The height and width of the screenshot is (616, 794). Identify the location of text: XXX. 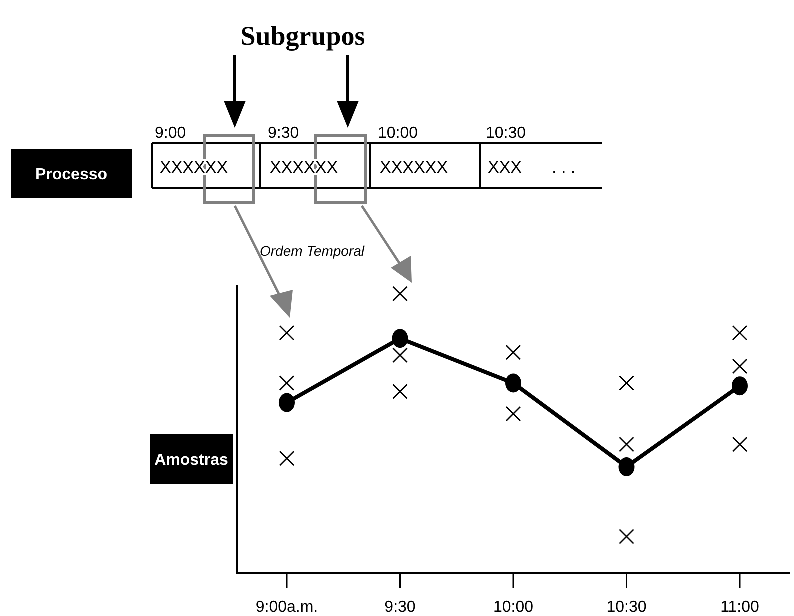
(505, 167).